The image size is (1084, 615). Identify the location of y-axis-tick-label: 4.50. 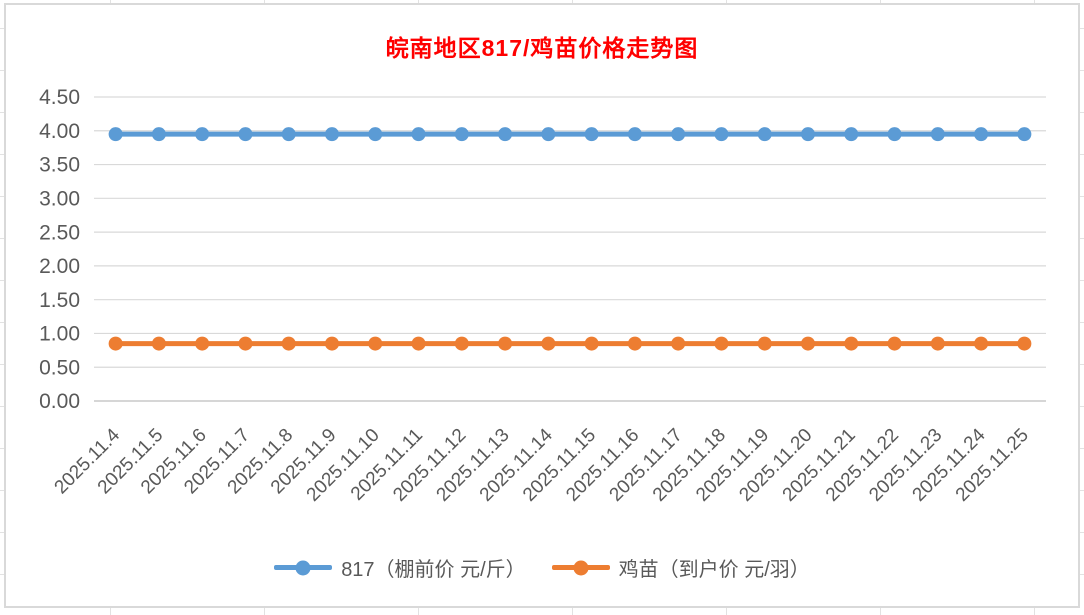
(59, 97).